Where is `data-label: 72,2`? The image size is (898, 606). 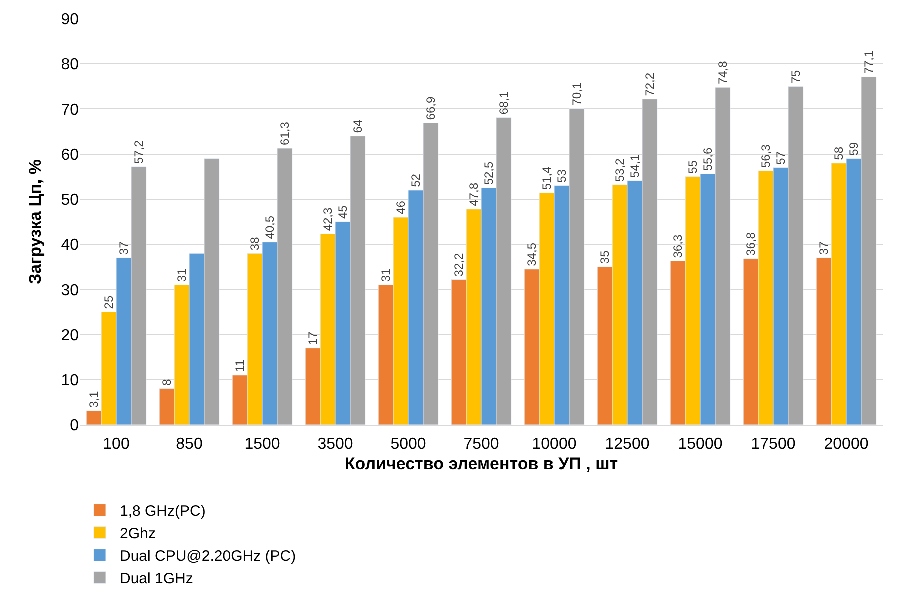 data-label: 72,2 is located at coordinates (649, 84).